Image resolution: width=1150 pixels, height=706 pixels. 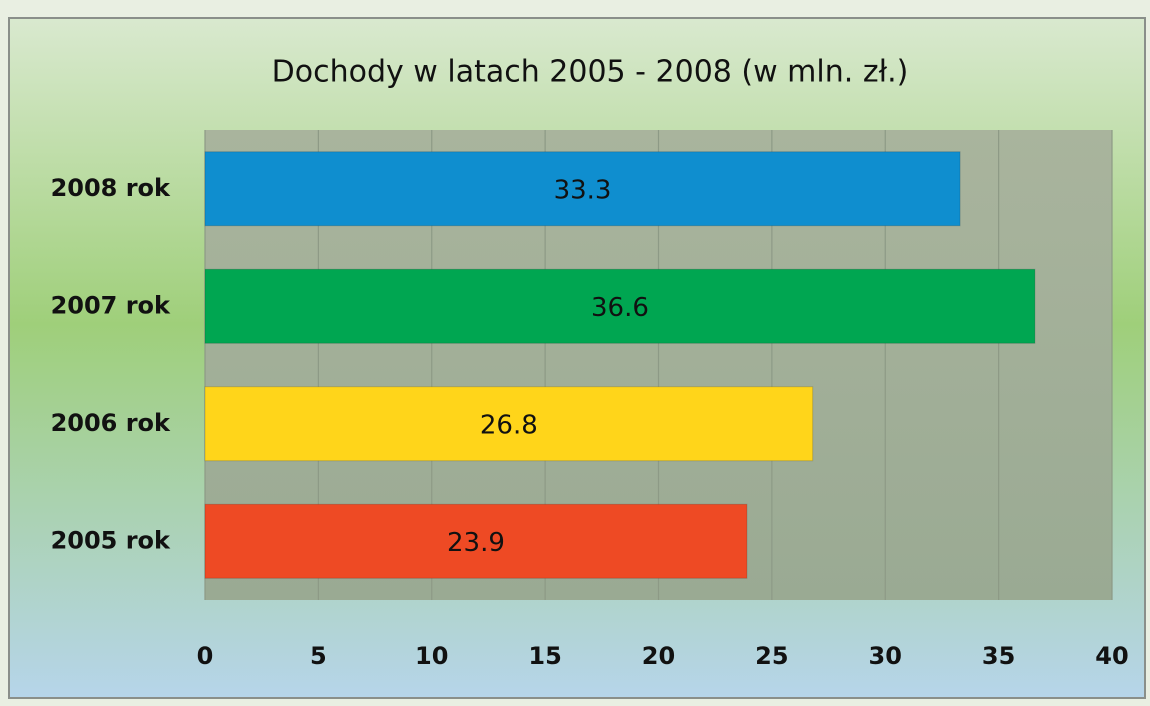 What do you see at coordinates (431, 656) in the screenshot?
I see `x-tick-label: 10` at bounding box center [431, 656].